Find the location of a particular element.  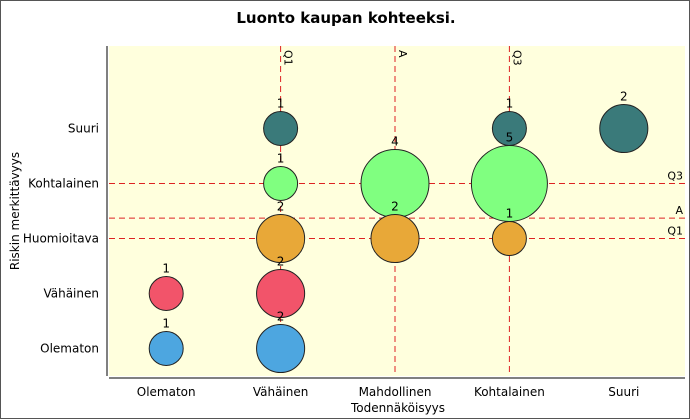

x-tick-label: Suuri is located at coordinates (623, 392).